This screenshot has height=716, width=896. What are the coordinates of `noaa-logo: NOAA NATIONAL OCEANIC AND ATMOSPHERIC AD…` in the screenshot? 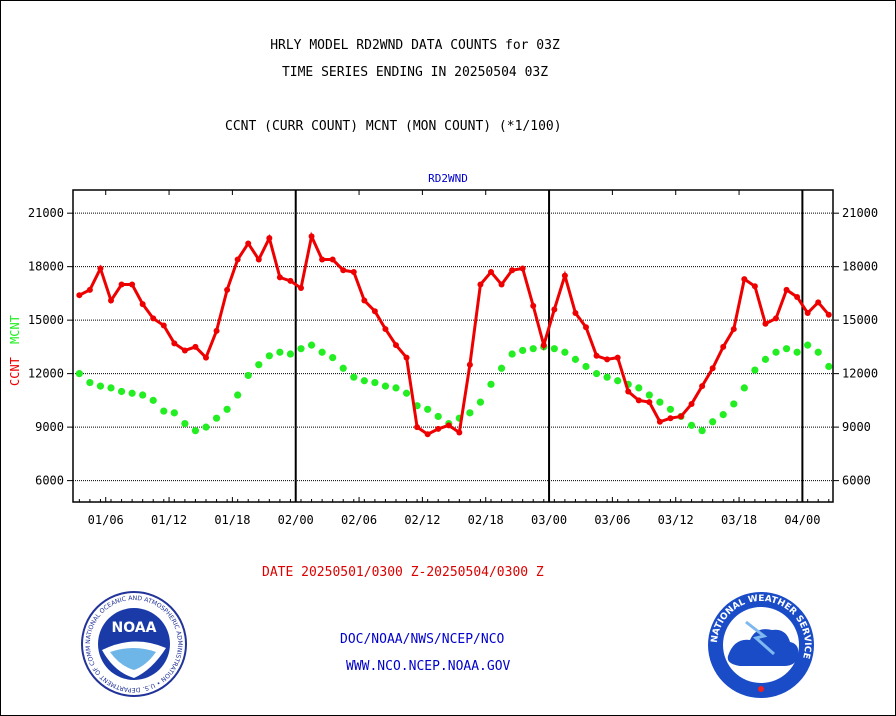 It's located at (133, 643).